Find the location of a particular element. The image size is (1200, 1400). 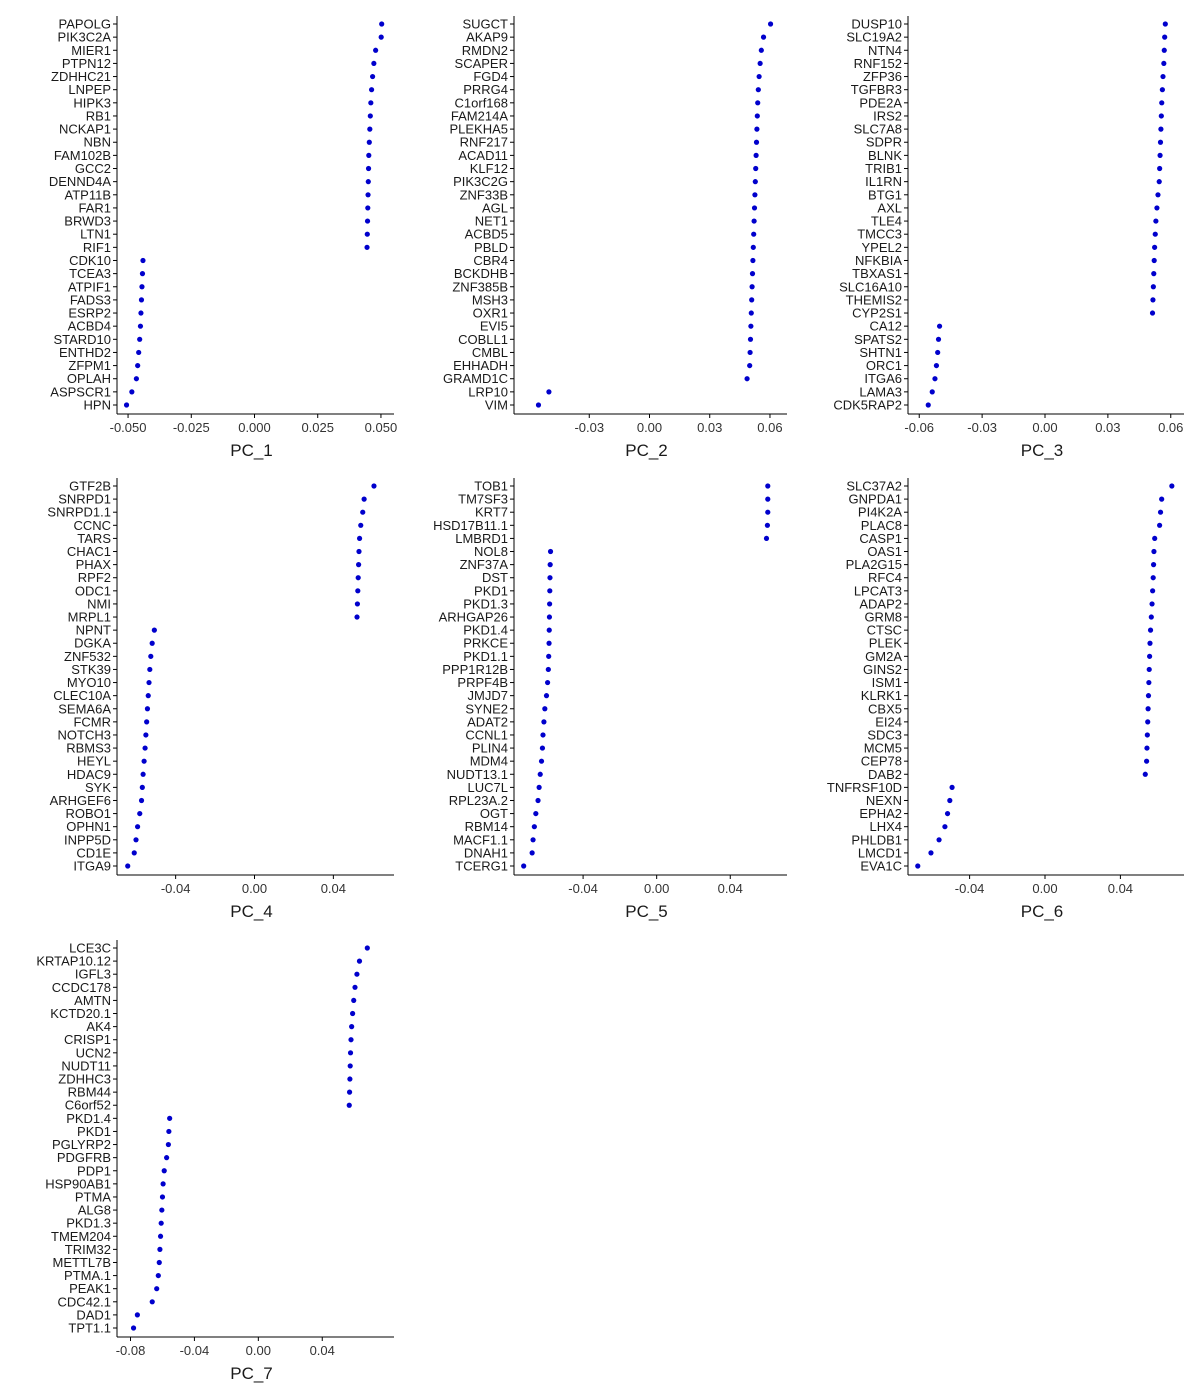

gene-label: YPEL2 is located at coordinates (882, 247).